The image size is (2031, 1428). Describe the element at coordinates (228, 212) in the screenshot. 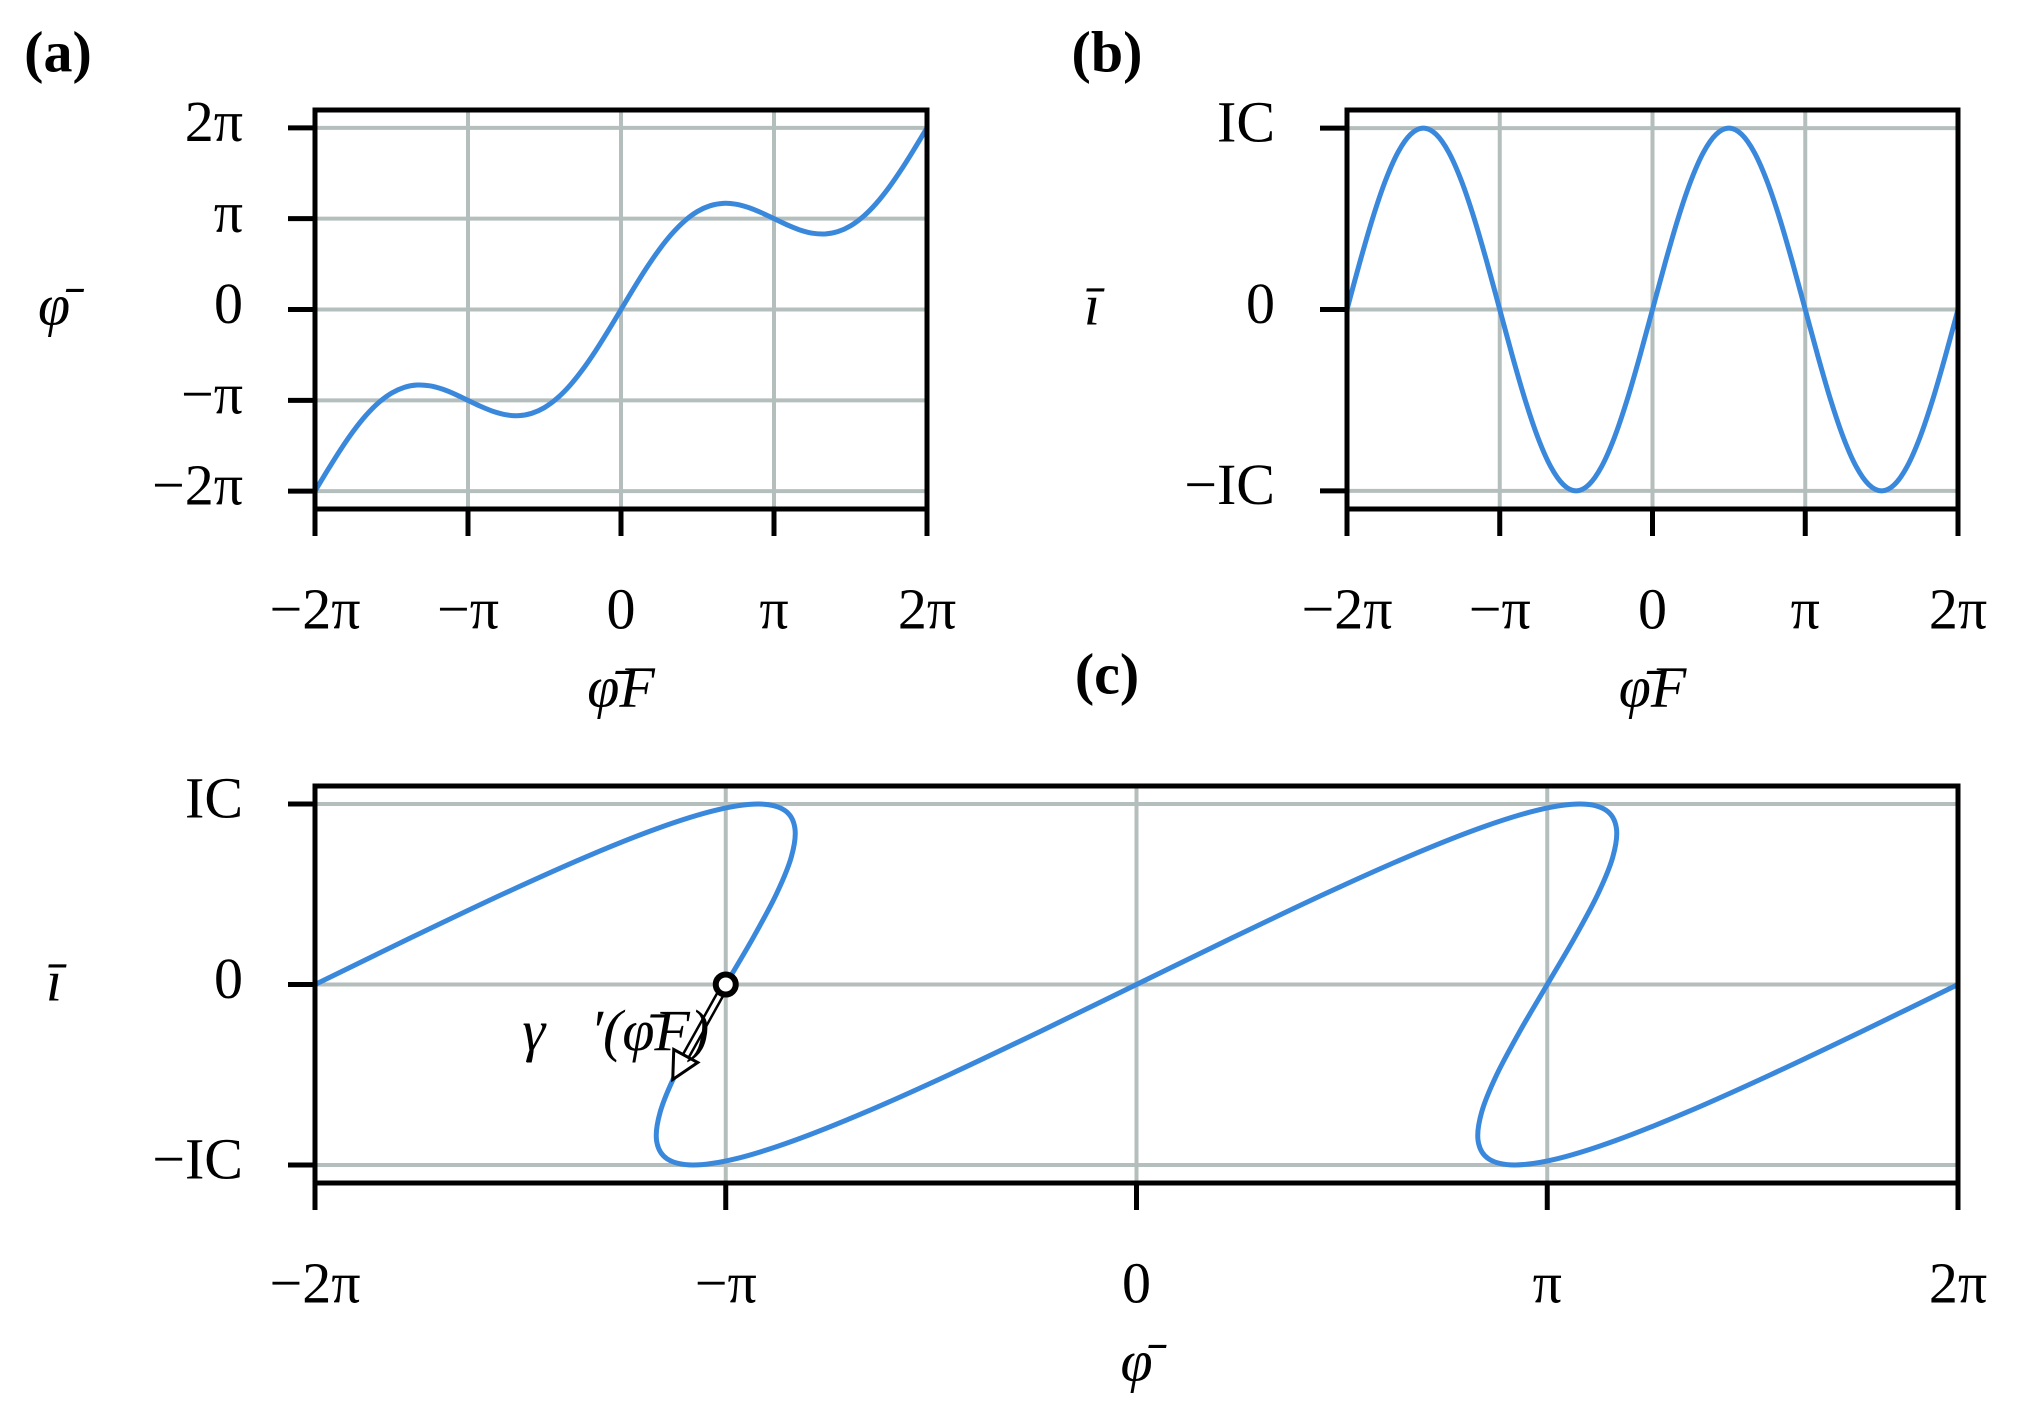

I see `y-tick-label: π` at that location.